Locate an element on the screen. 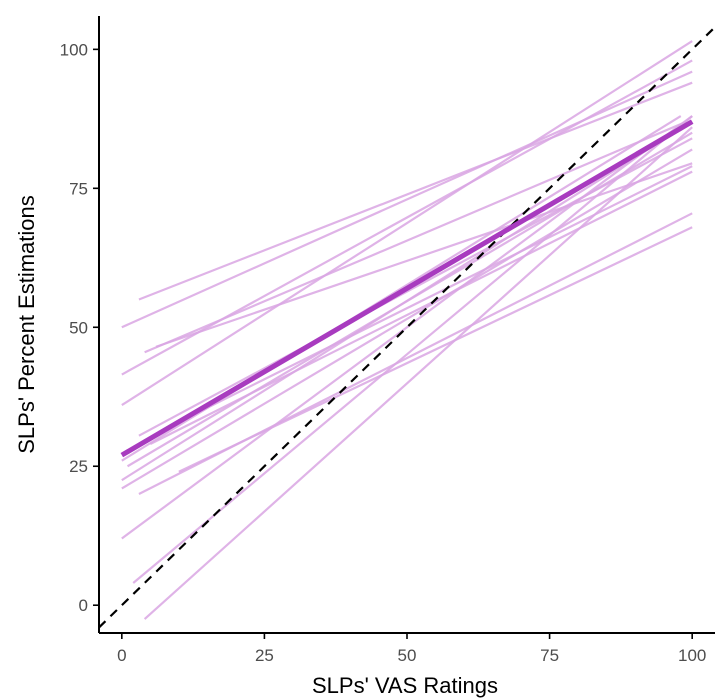 The image size is (715, 698). x-tick-label-25: 25 is located at coordinates (264, 655).